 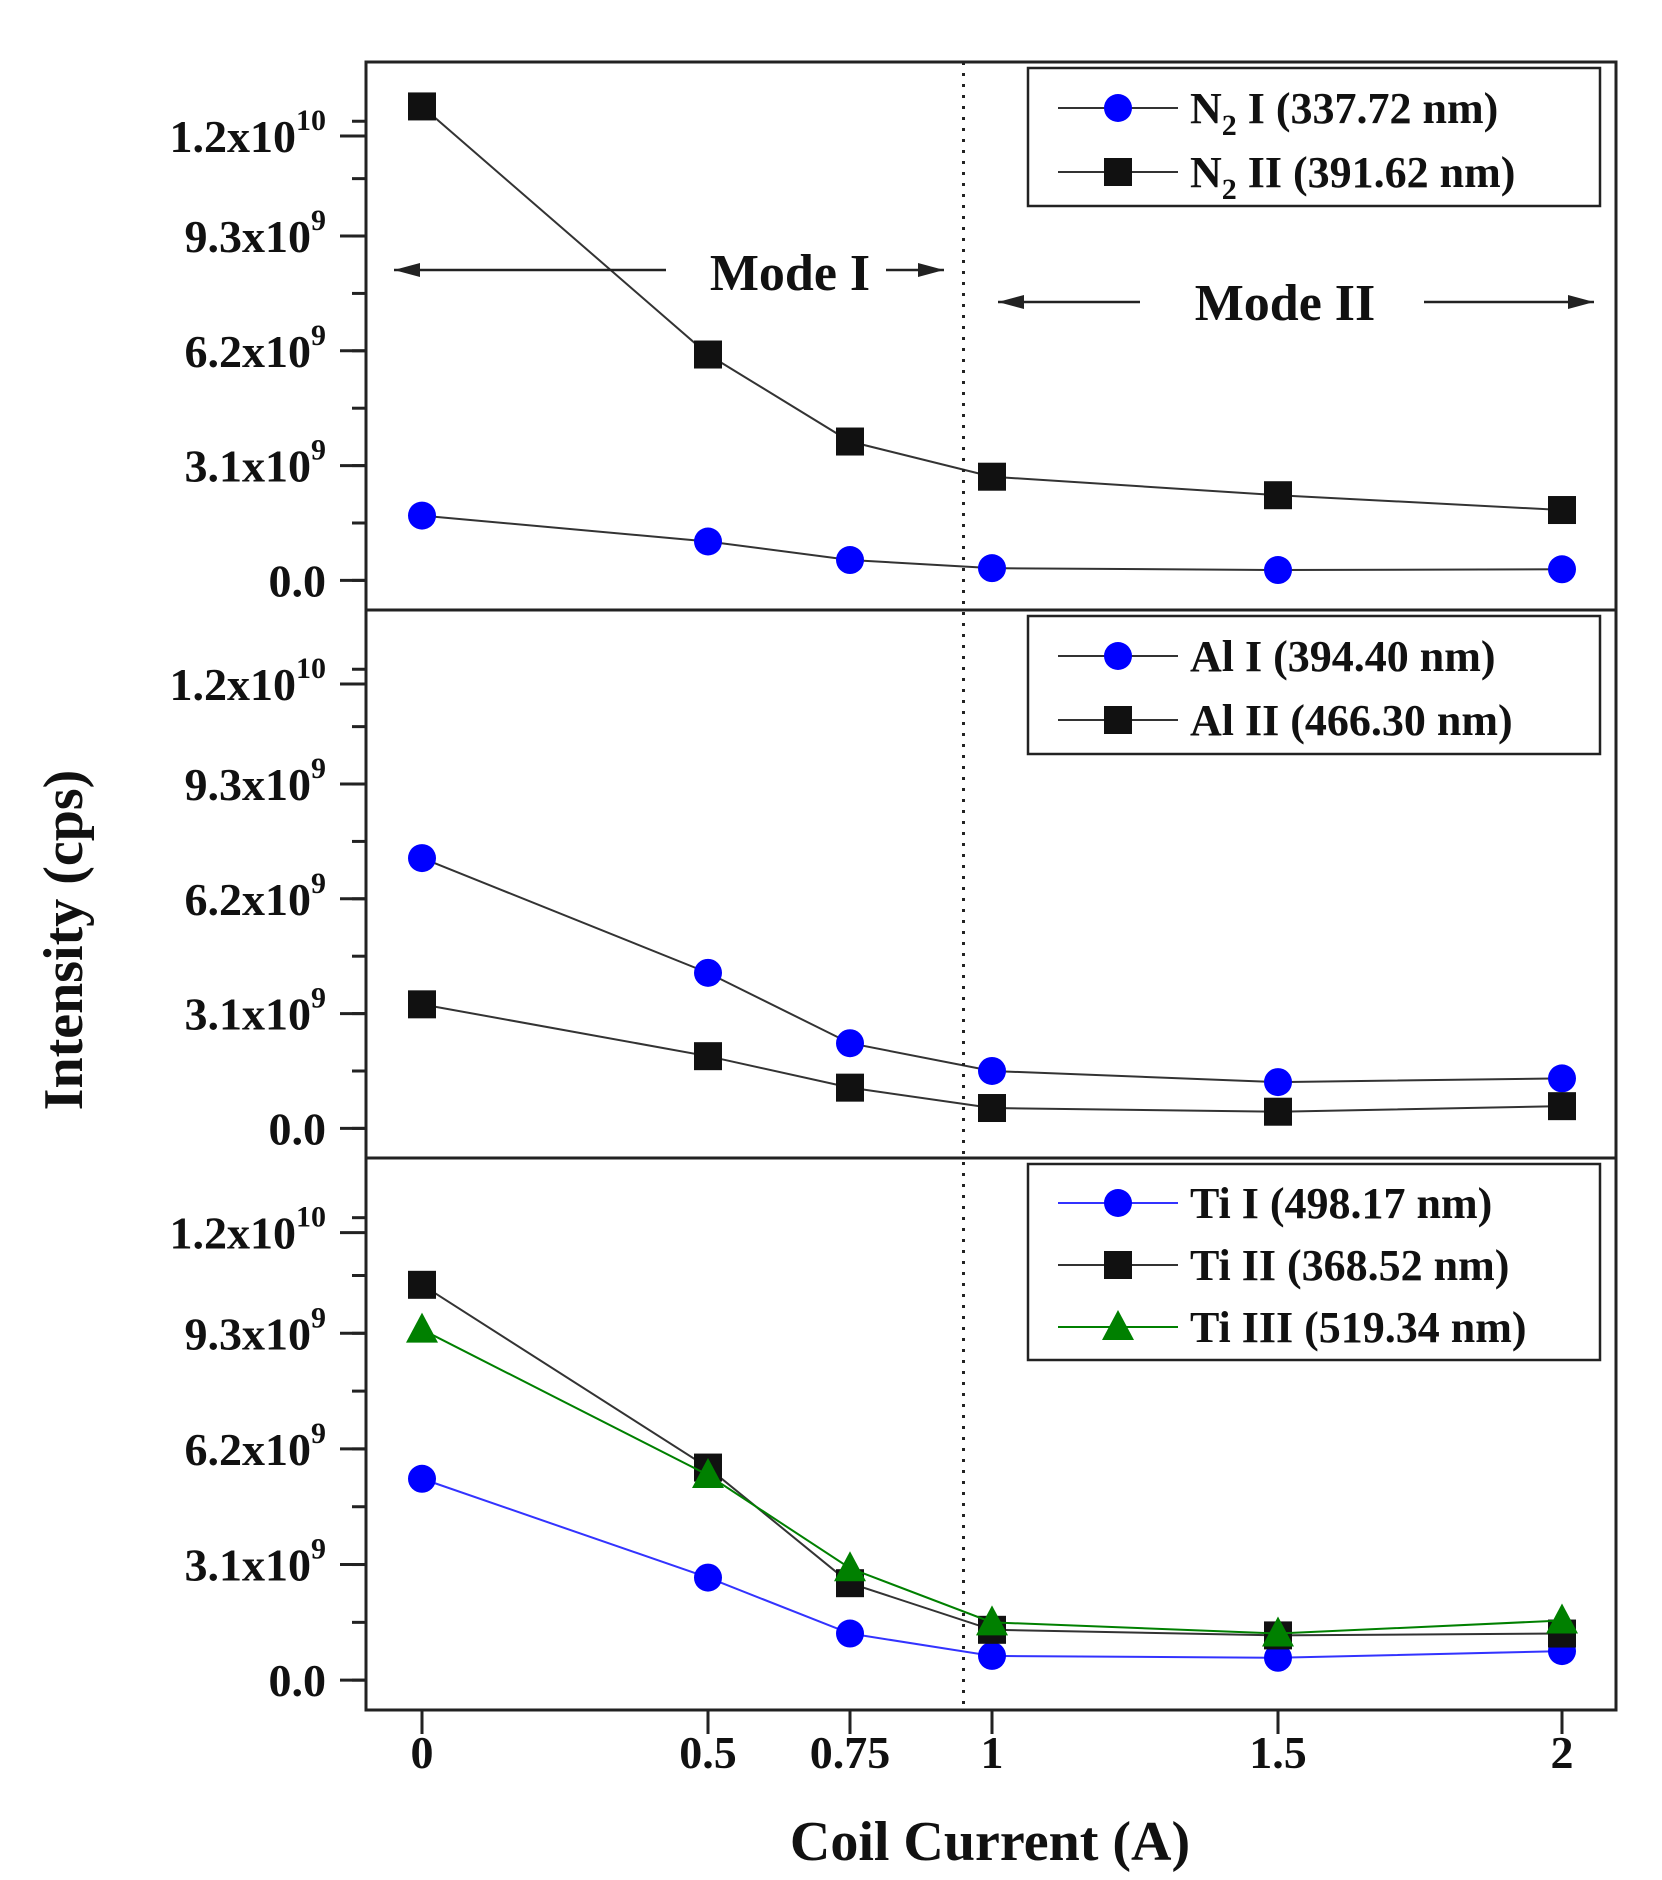 What do you see at coordinates (790, 273) in the screenshot?
I see `mode-1-label: Mode I` at bounding box center [790, 273].